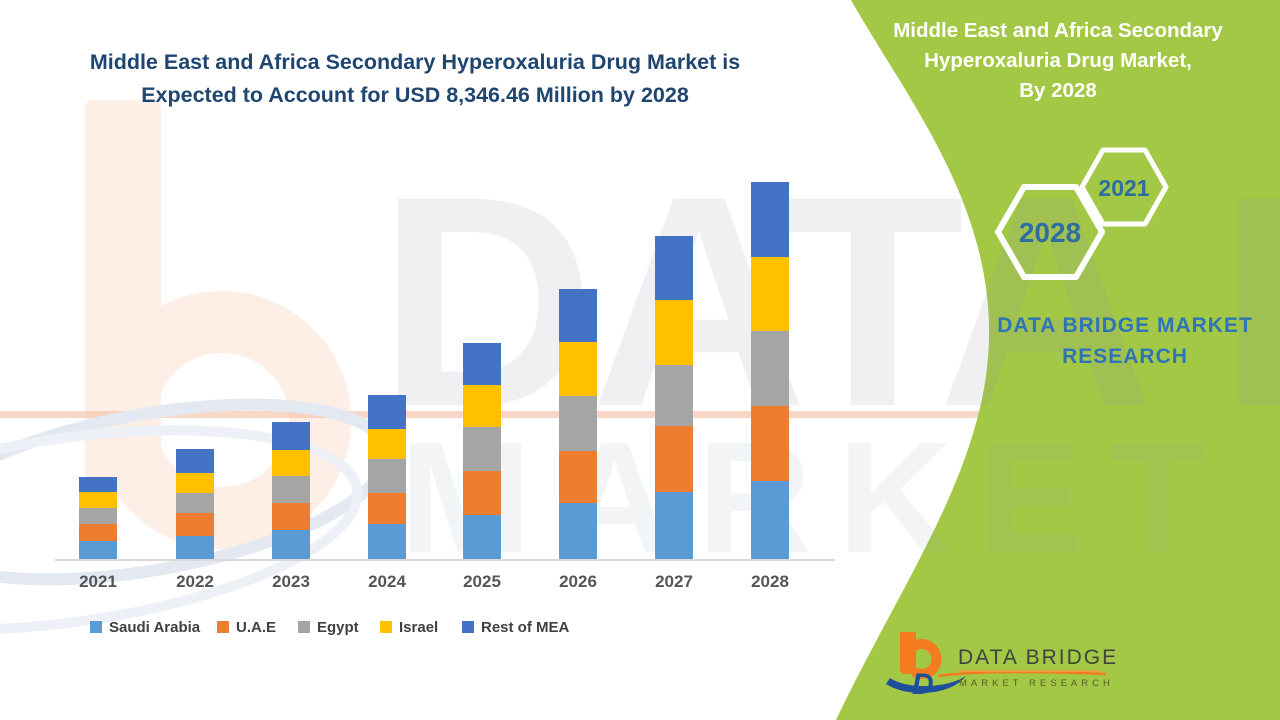 The width and height of the screenshot is (1280, 720). I want to click on legend-label: Rest of MEA, so click(525, 627).